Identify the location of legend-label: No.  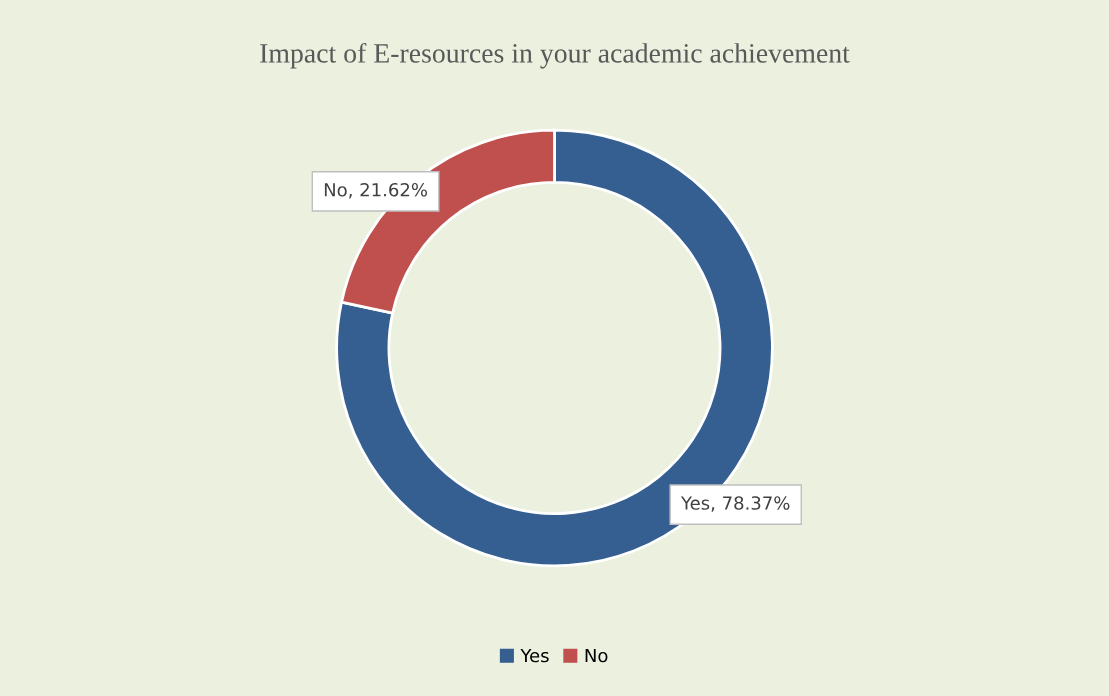
(596, 655).